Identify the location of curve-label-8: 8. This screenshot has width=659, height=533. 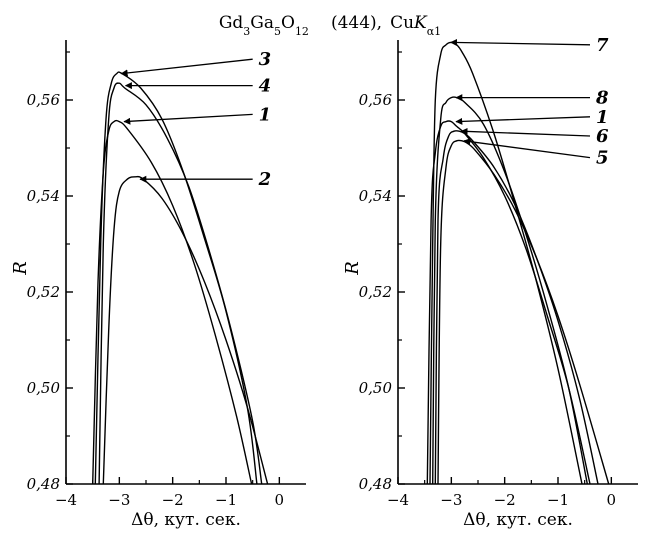
(602, 98).